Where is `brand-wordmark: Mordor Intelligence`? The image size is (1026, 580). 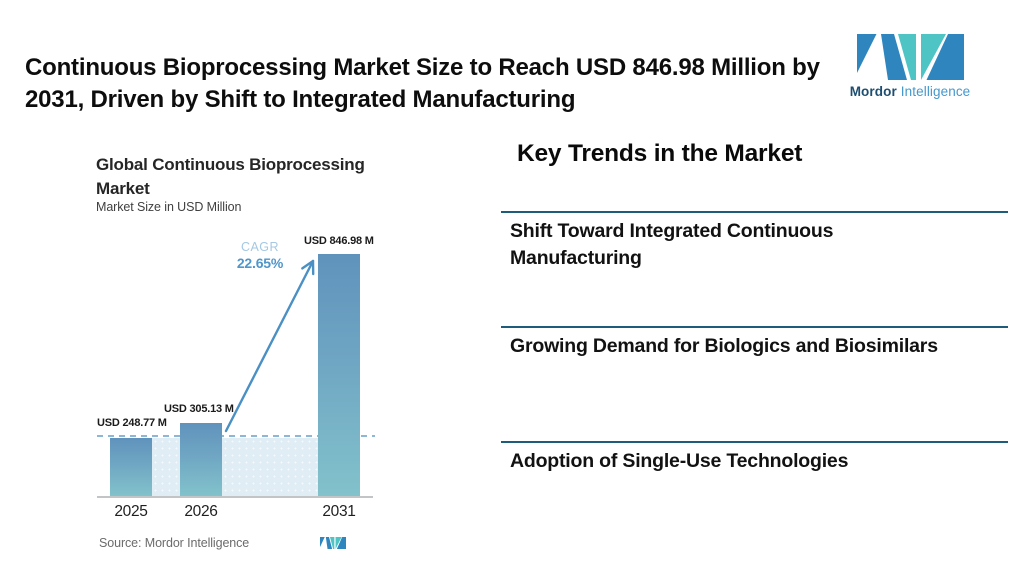
brand-wordmark: Mordor Intelligence is located at coordinates (910, 91).